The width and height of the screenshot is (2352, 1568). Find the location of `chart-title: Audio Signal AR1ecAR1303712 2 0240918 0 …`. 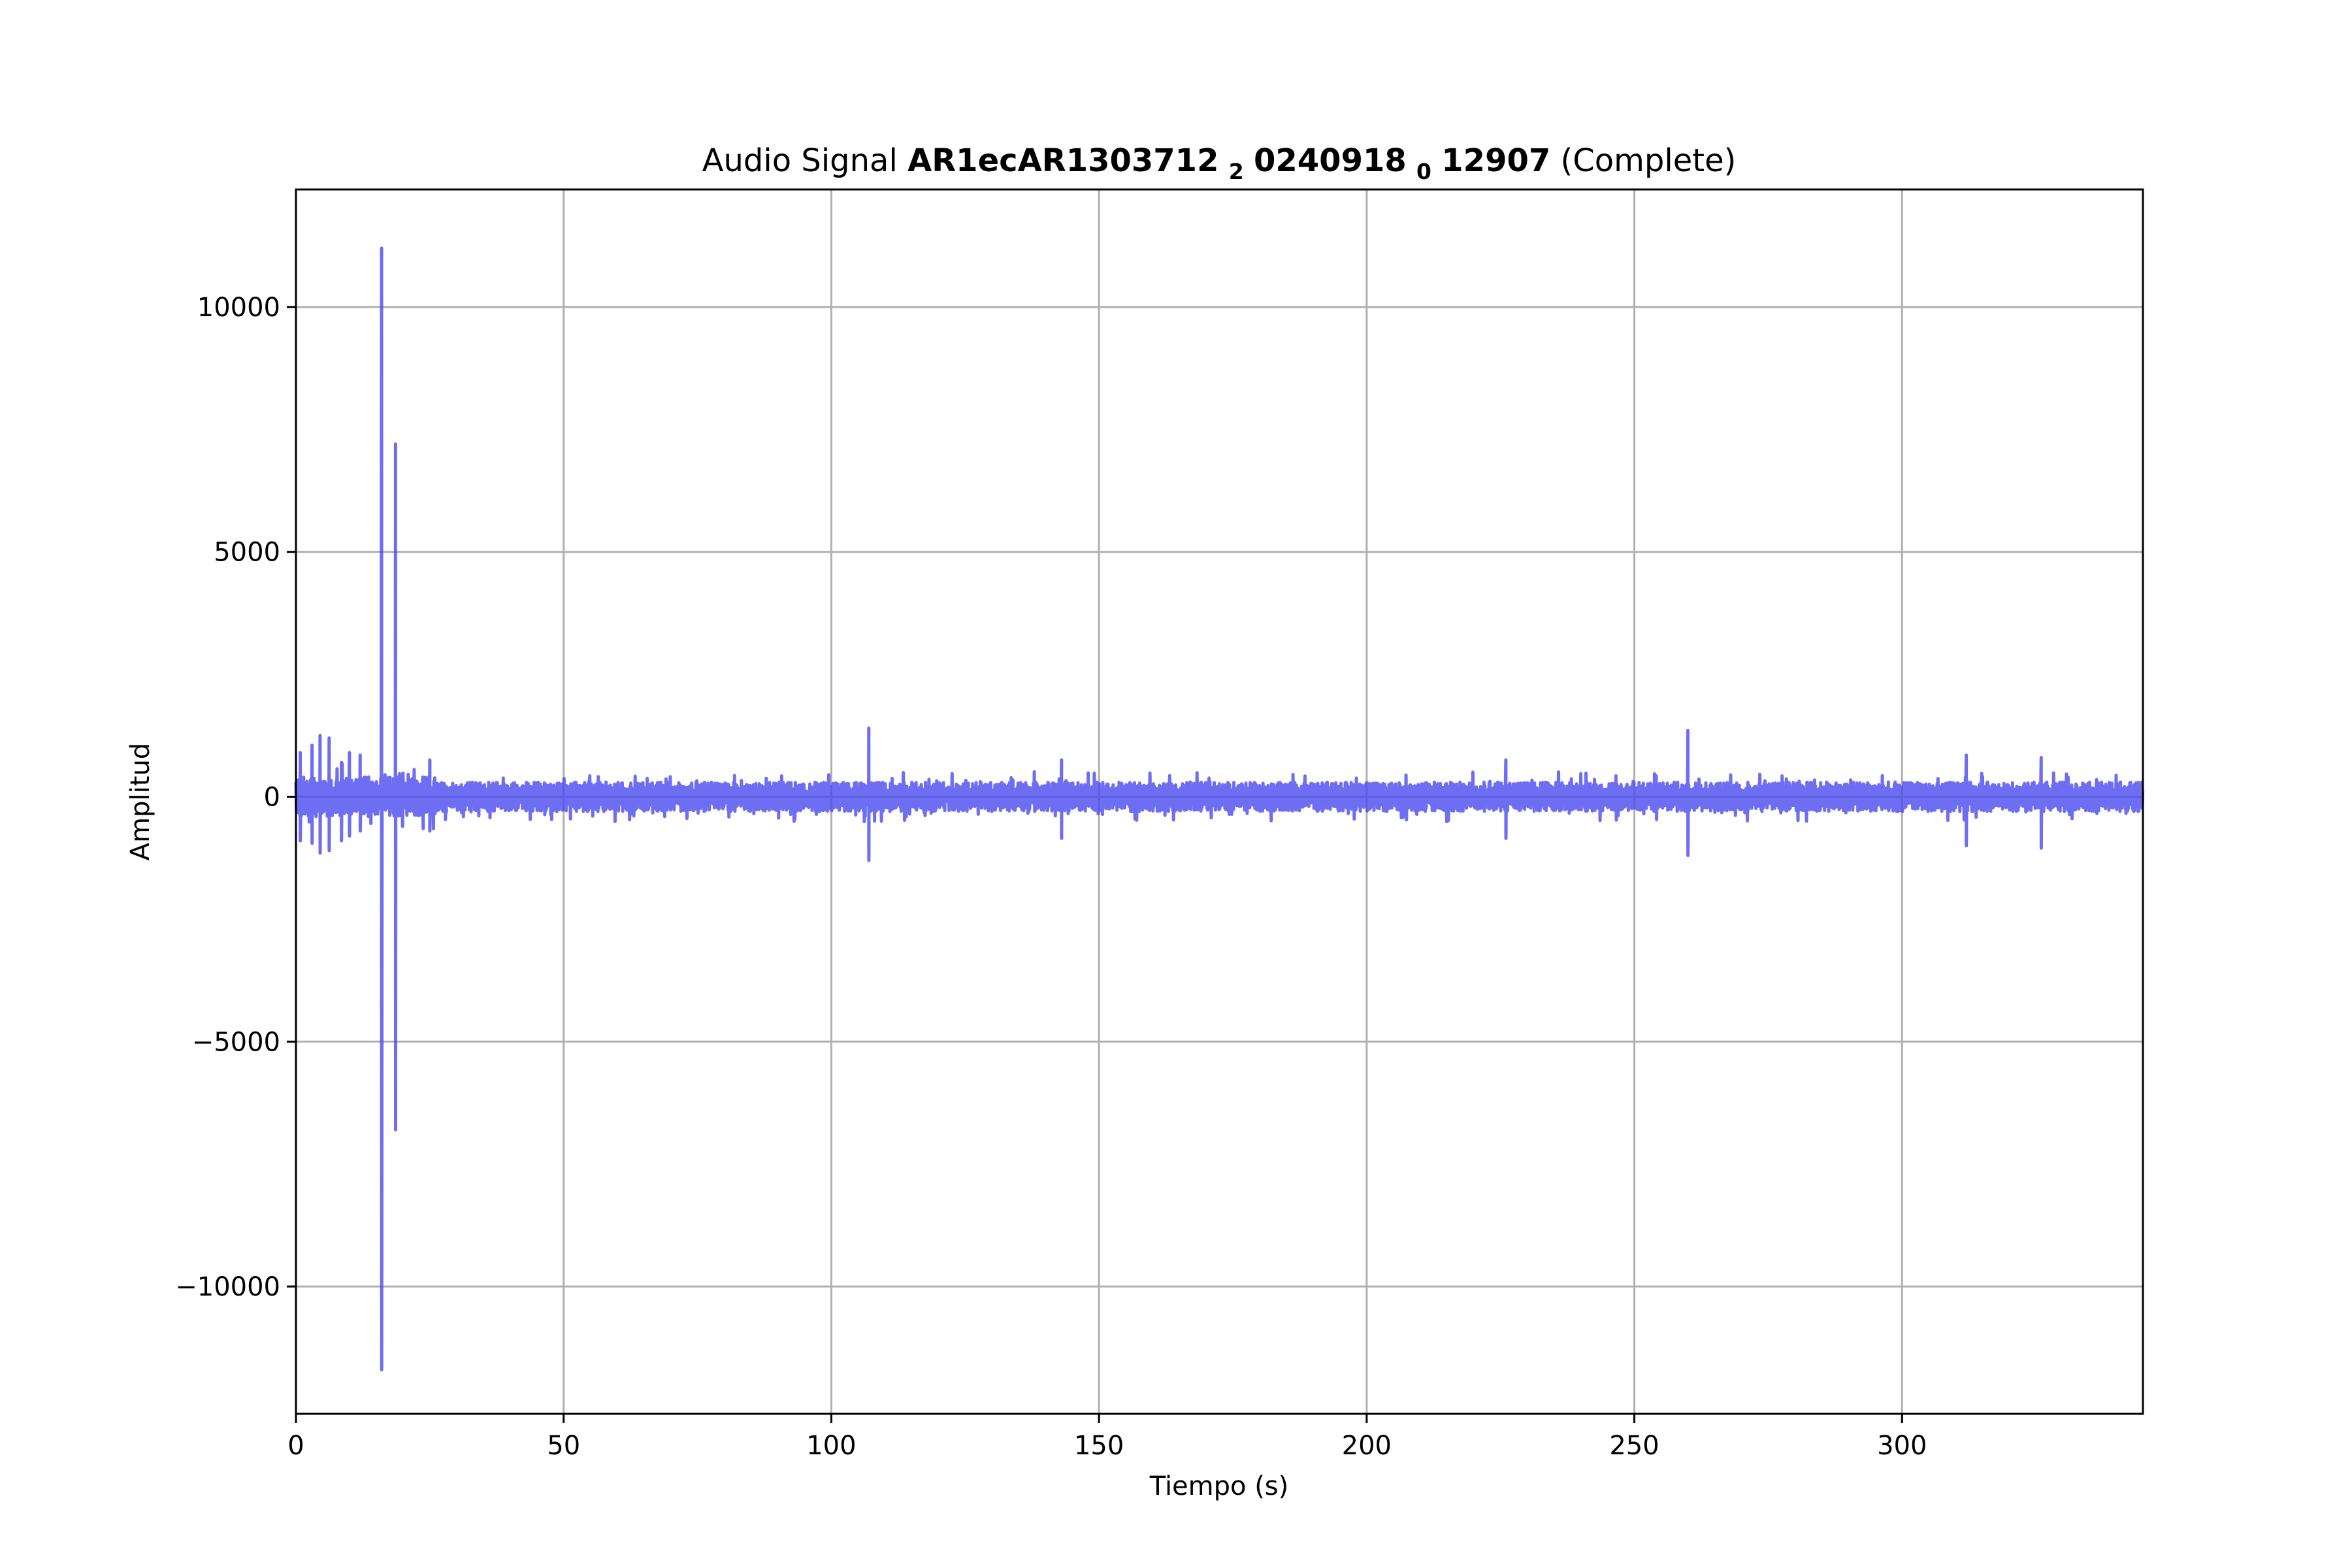

chart-title: Audio Signal AR1ecAR1303712 2 0240918 0 … is located at coordinates (1219, 164).